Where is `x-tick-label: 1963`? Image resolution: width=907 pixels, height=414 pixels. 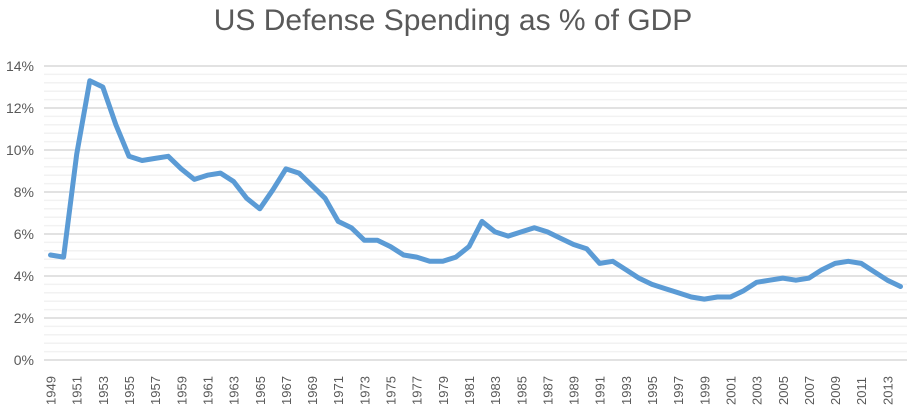 x-tick-label: 1963 is located at coordinates (234, 390).